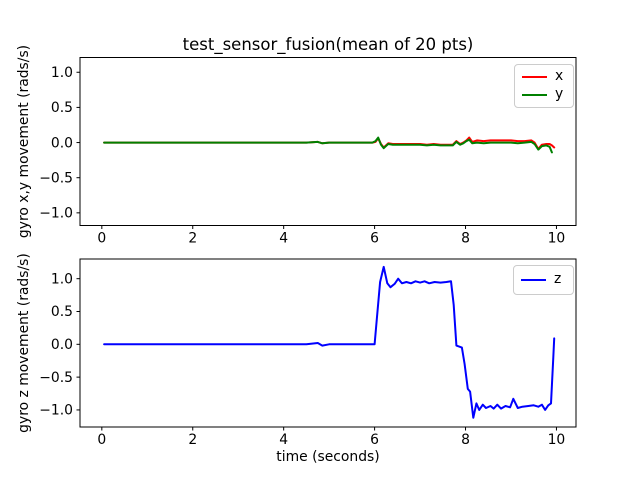  I want to click on x-axis-label: time (seconds), so click(327, 457).